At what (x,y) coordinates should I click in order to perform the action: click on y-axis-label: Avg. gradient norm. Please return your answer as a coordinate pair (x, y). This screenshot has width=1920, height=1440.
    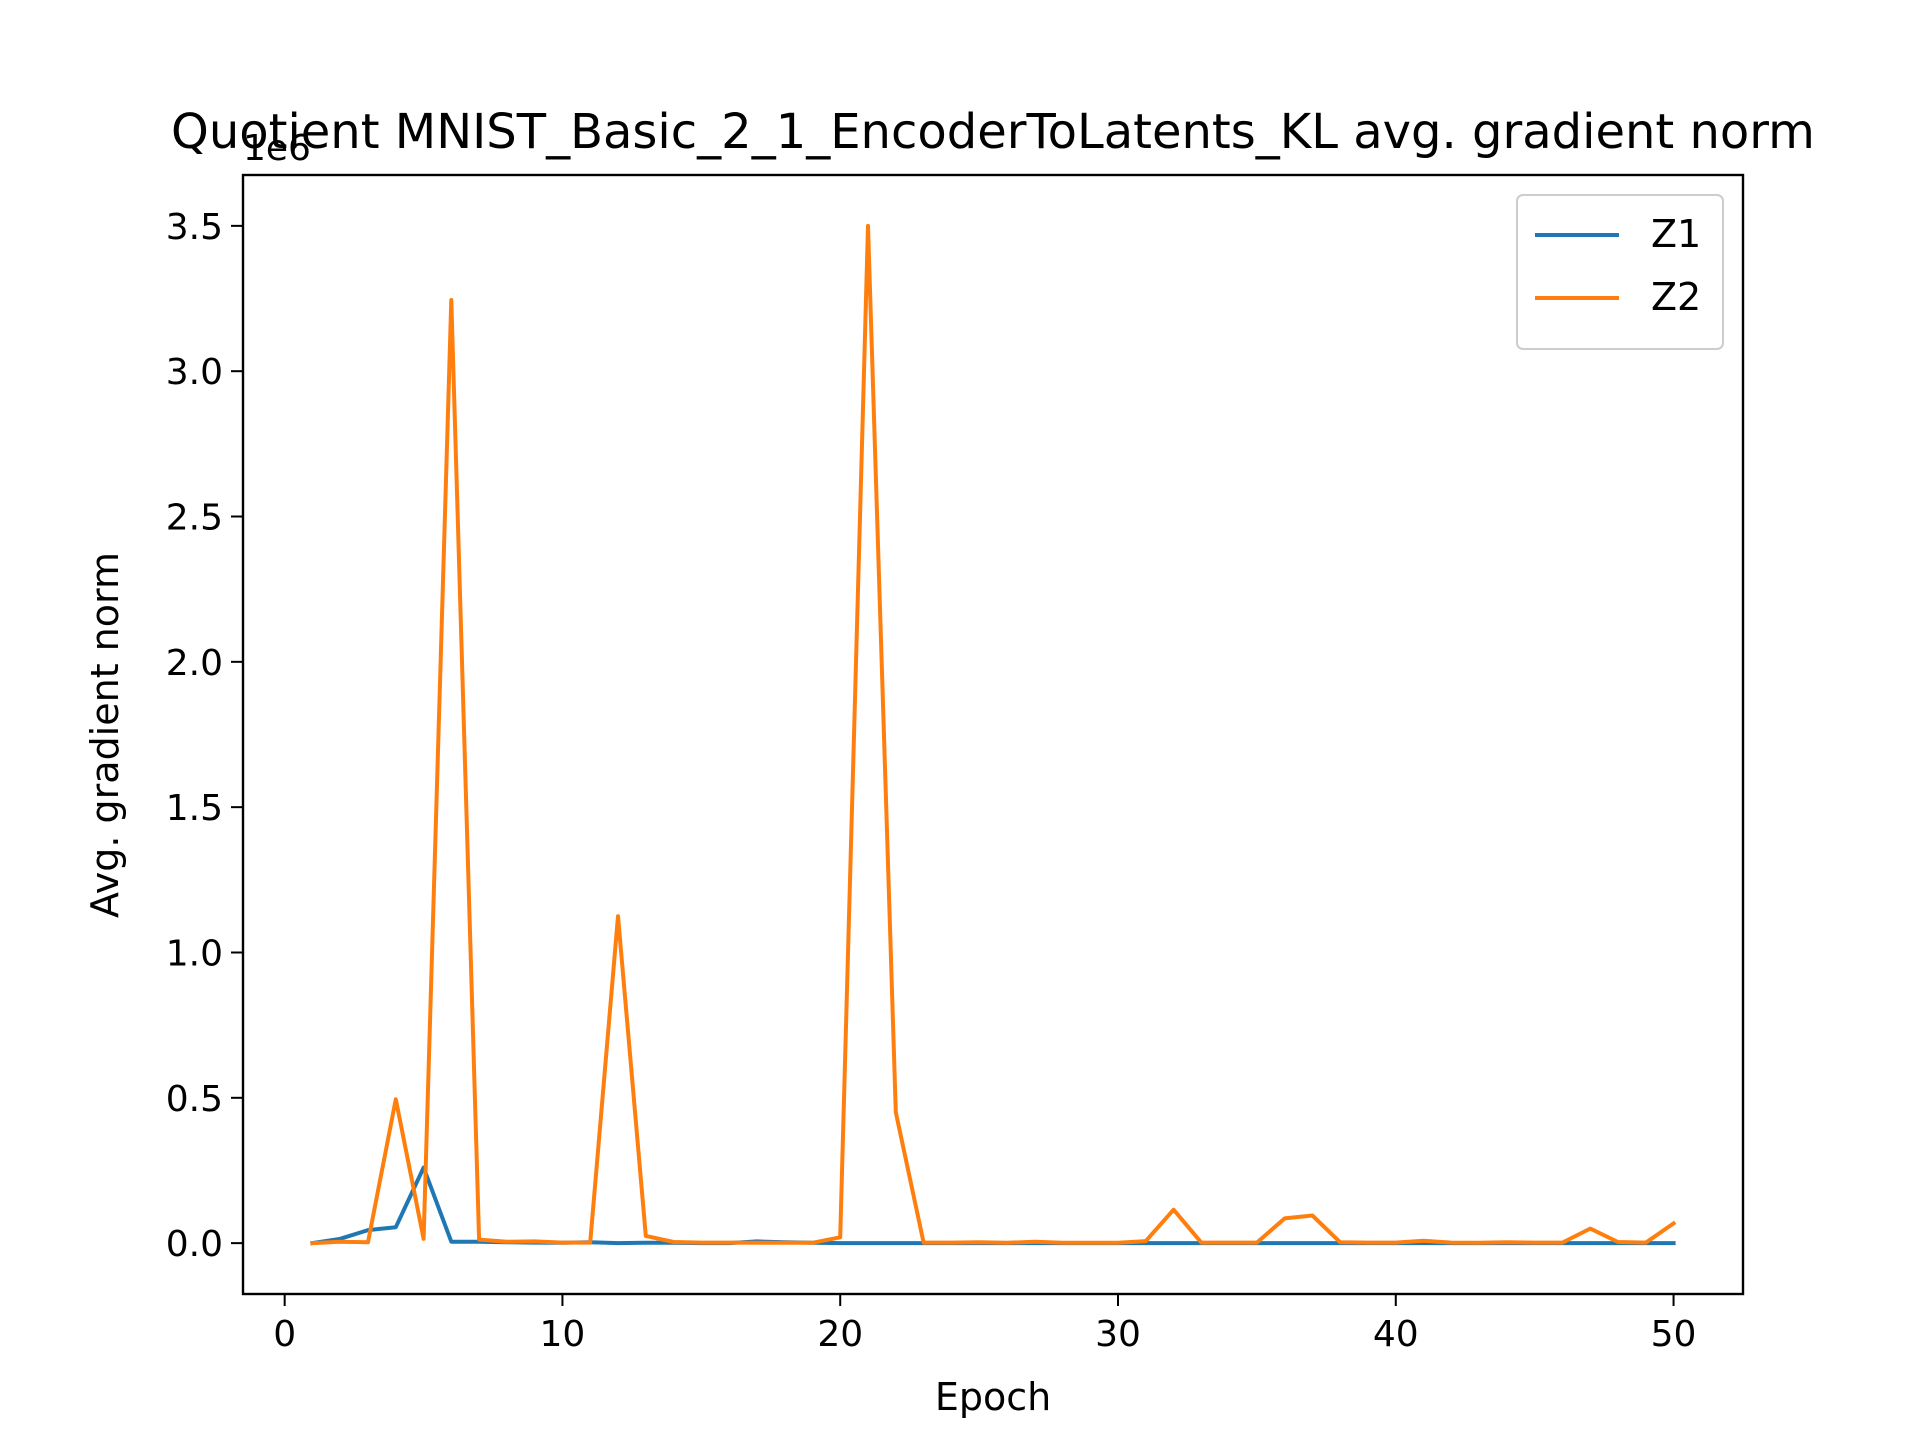
    Looking at the image, I should click on (105, 735).